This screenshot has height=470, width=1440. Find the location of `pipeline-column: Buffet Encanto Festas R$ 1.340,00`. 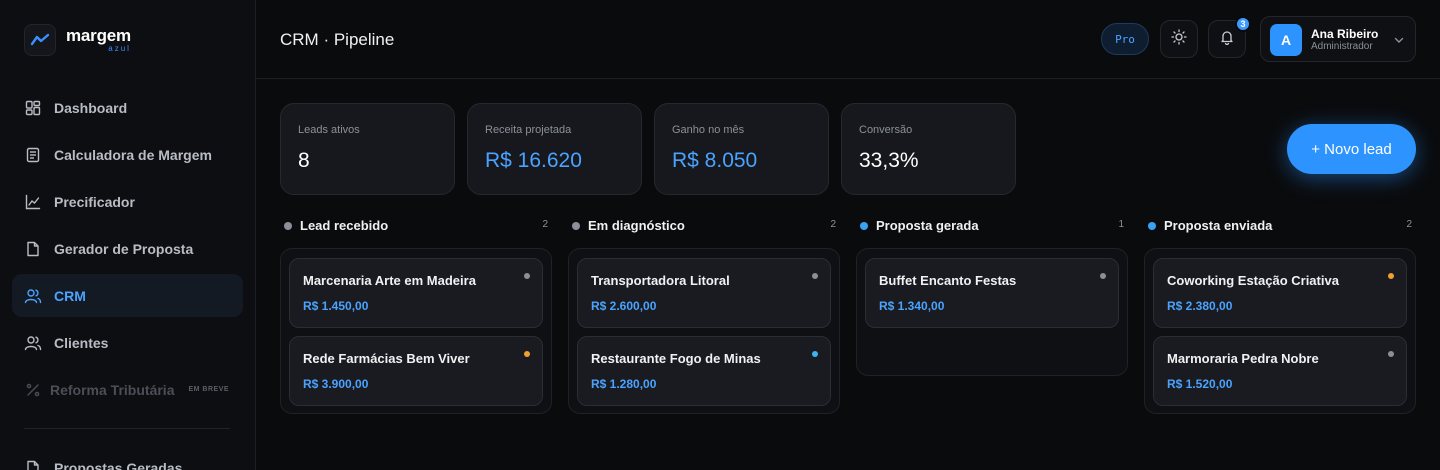

pipeline-column: Buffet Encanto Festas R$ 1.340,00 is located at coordinates (992, 312).